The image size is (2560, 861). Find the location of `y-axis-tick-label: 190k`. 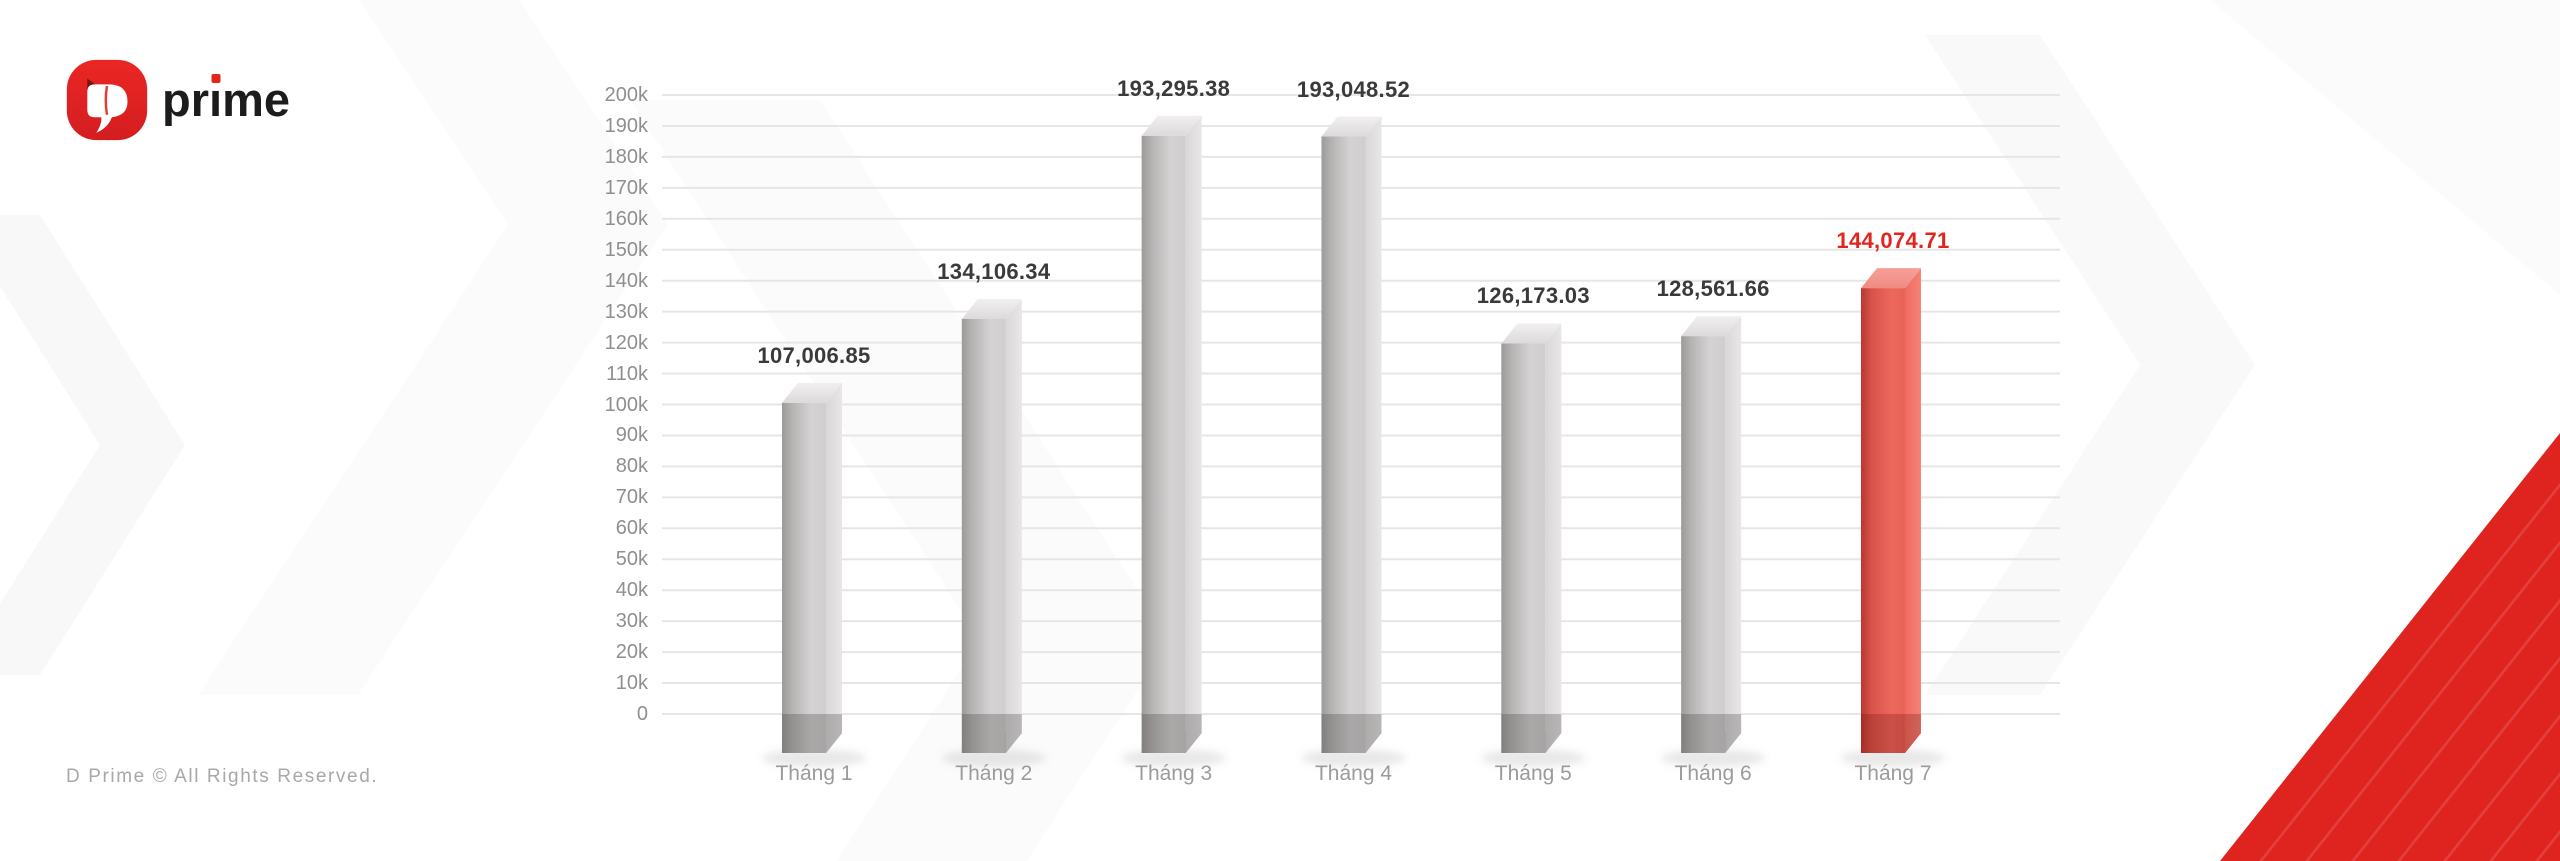

y-axis-tick-label: 190k is located at coordinates (626, 125).